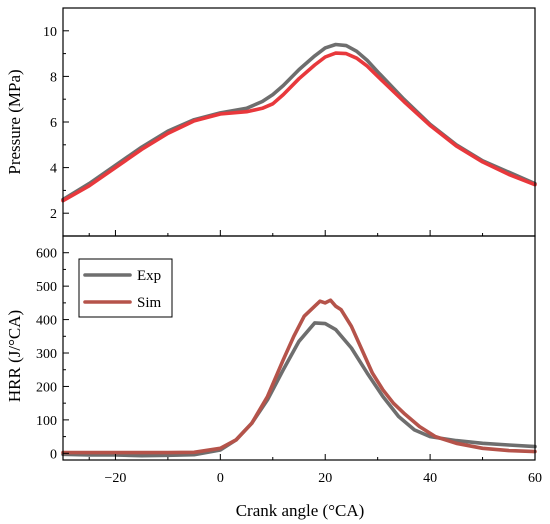 Image resolution: width=550 pixels, height=524 pixels. Describe the element at coordinates (46, 421) in the screenshot. I see `hrr-ytick-label: 100` at that location.